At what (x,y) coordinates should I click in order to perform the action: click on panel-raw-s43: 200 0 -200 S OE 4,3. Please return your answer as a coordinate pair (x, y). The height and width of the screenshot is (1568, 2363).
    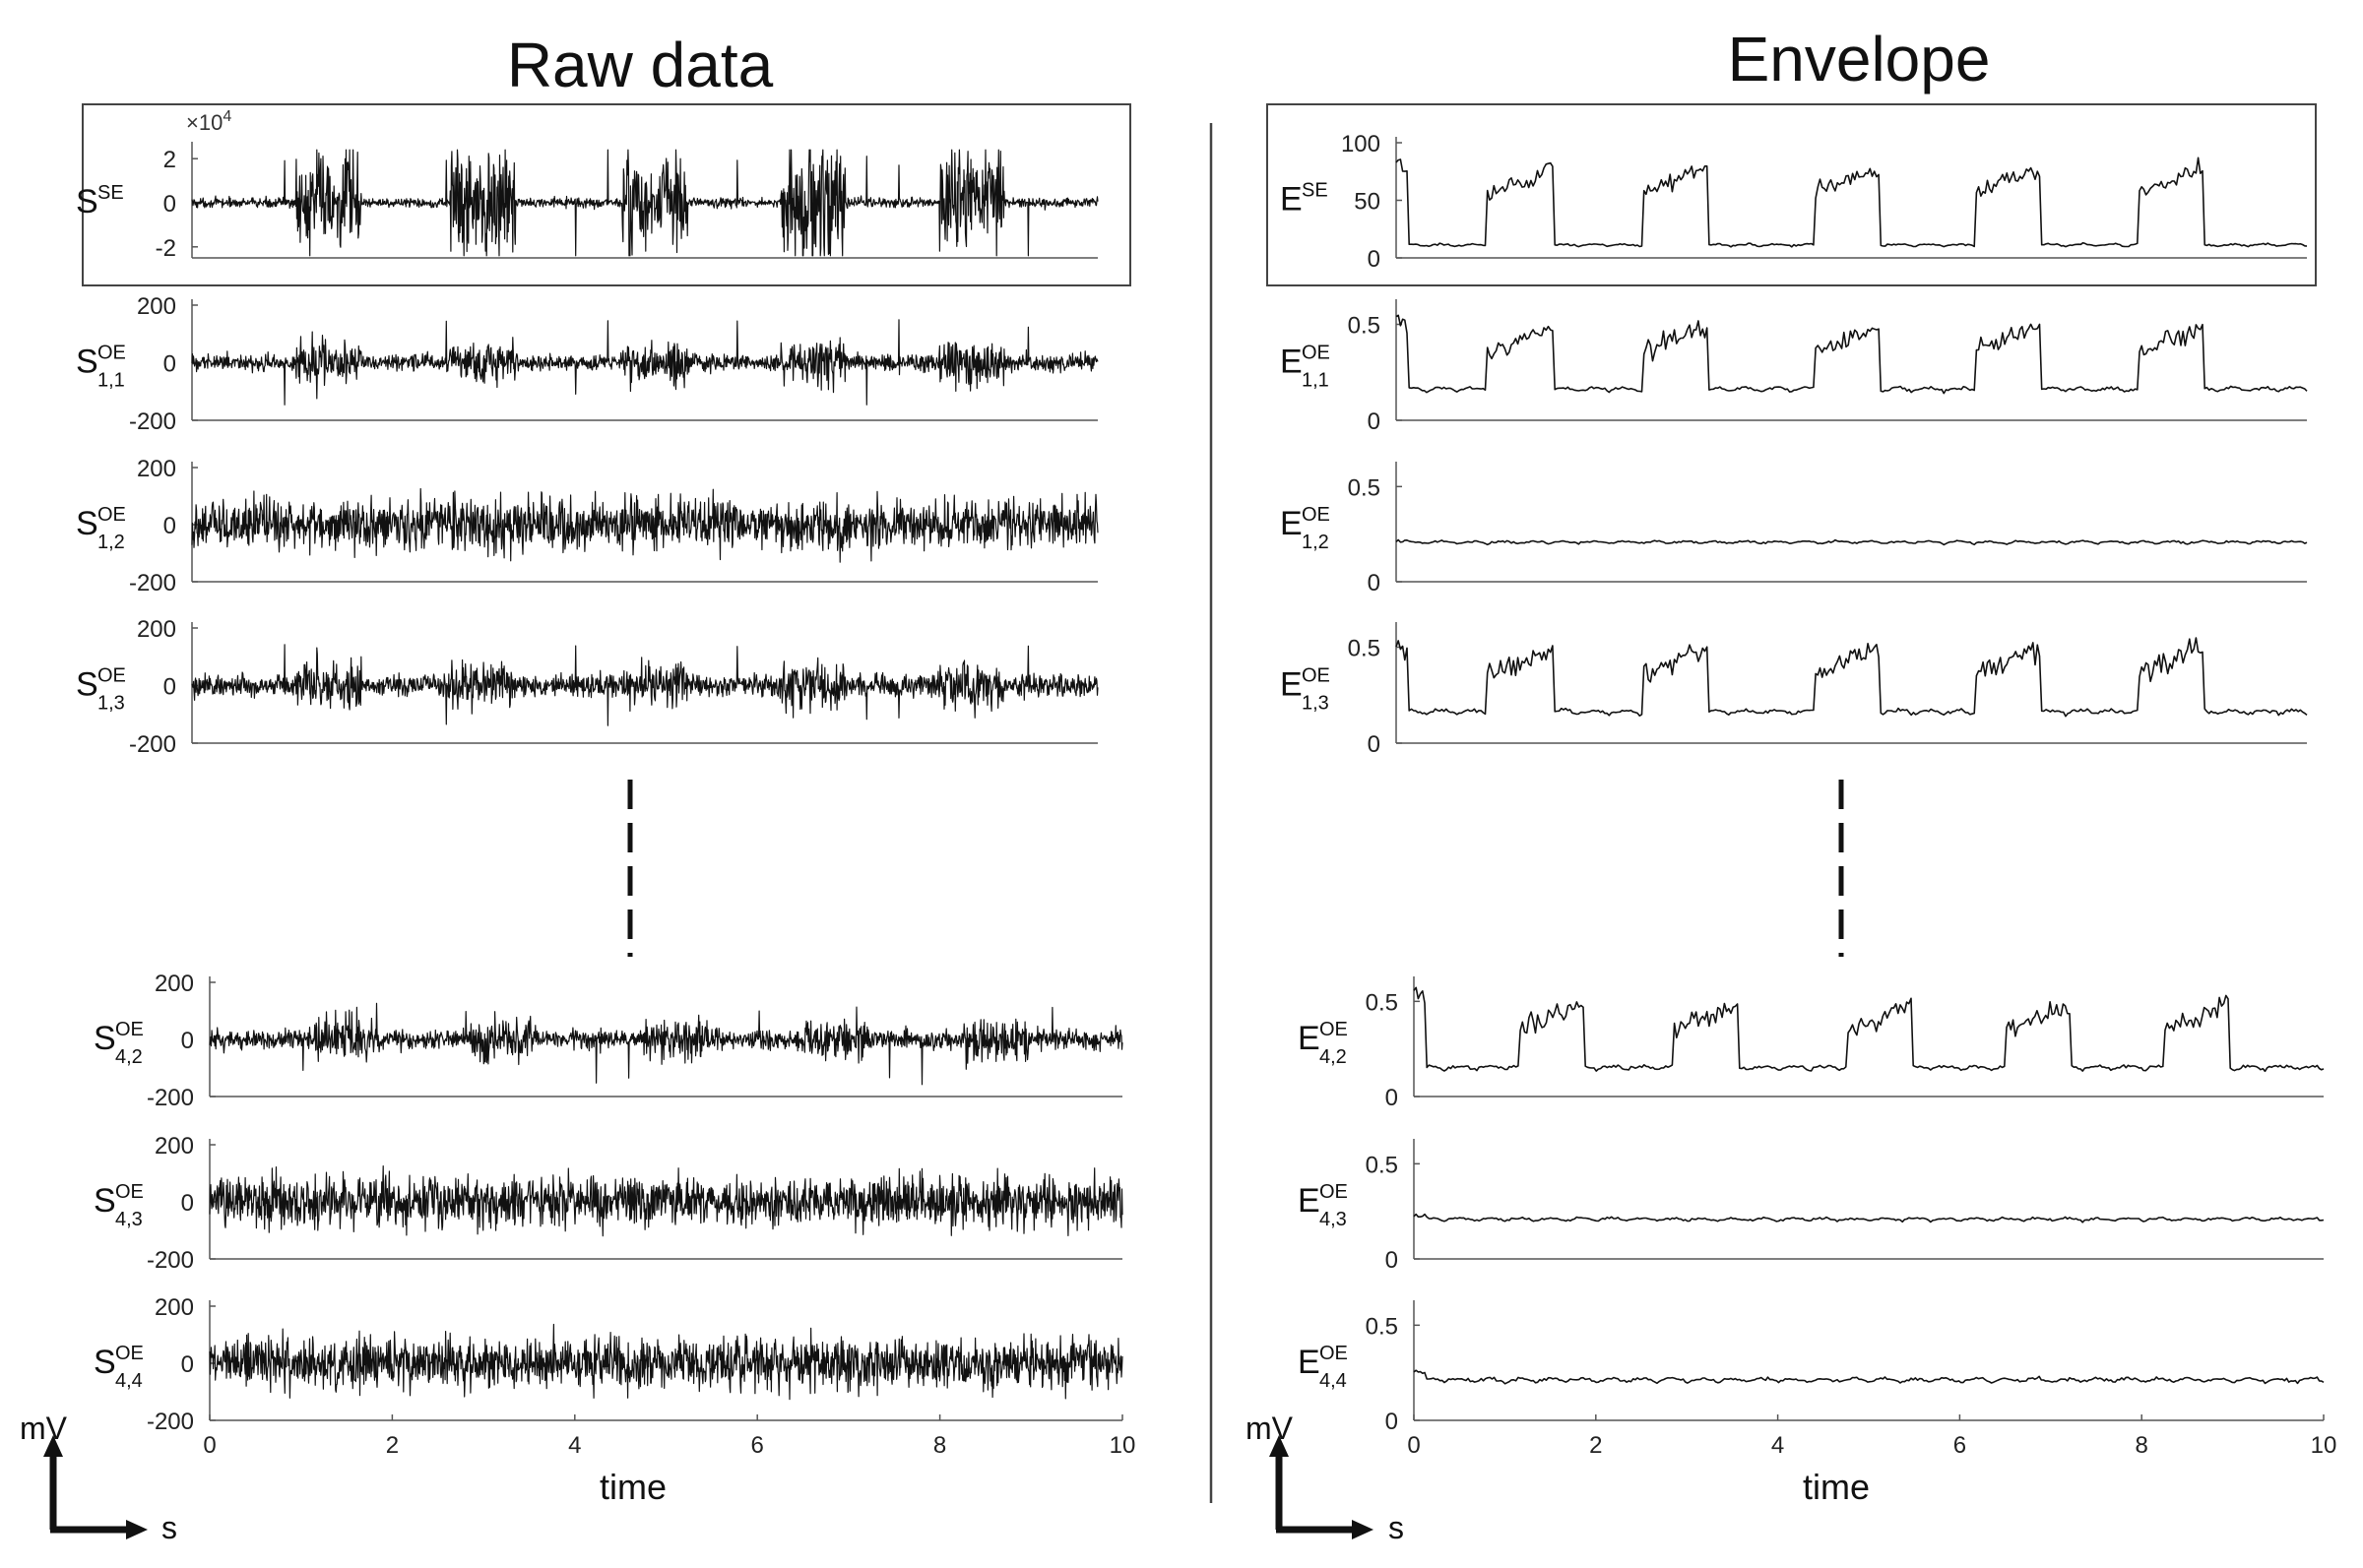
    Looking at the image, I should click on (608, 1203).